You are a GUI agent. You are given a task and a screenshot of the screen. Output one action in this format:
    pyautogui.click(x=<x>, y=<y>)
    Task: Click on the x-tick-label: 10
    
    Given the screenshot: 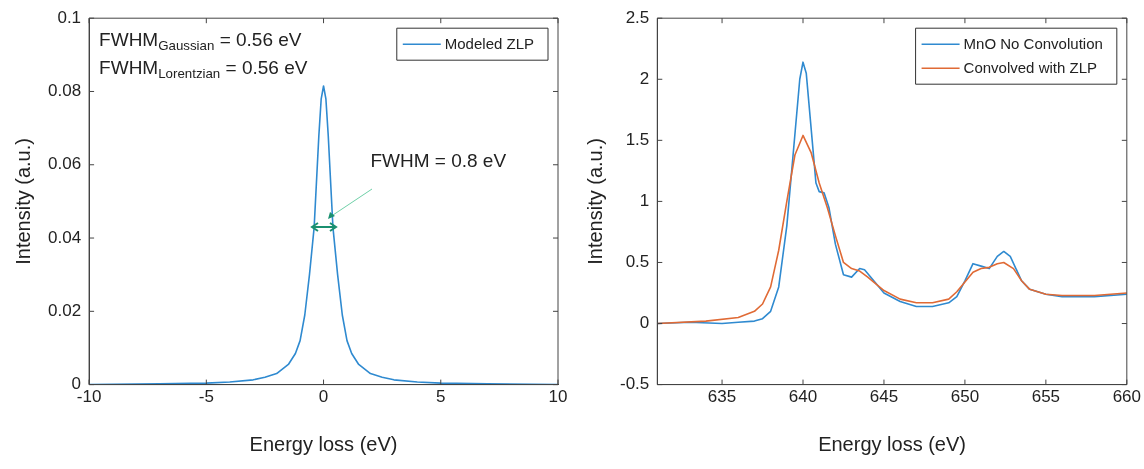 What is the action you would take?
    pyautogui.click(x=558, y=397)
    